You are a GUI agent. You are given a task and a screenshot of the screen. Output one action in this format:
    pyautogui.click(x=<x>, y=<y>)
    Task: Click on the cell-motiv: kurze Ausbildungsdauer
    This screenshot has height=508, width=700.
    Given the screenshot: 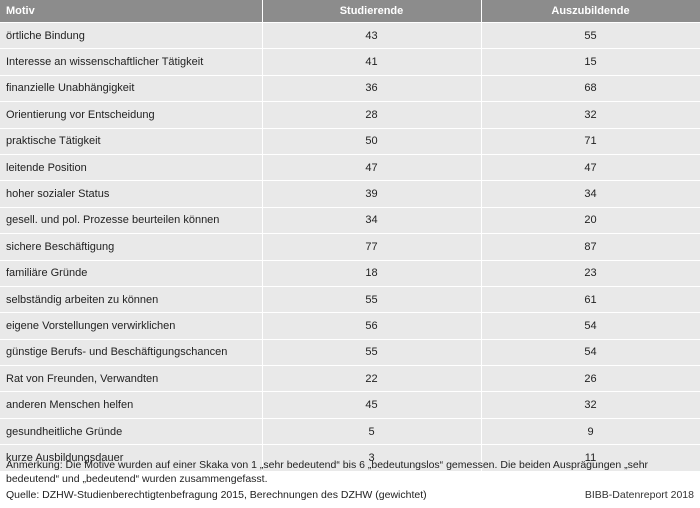 What is the action you would take?
    pyautogui.click(x=131, y=458)
    